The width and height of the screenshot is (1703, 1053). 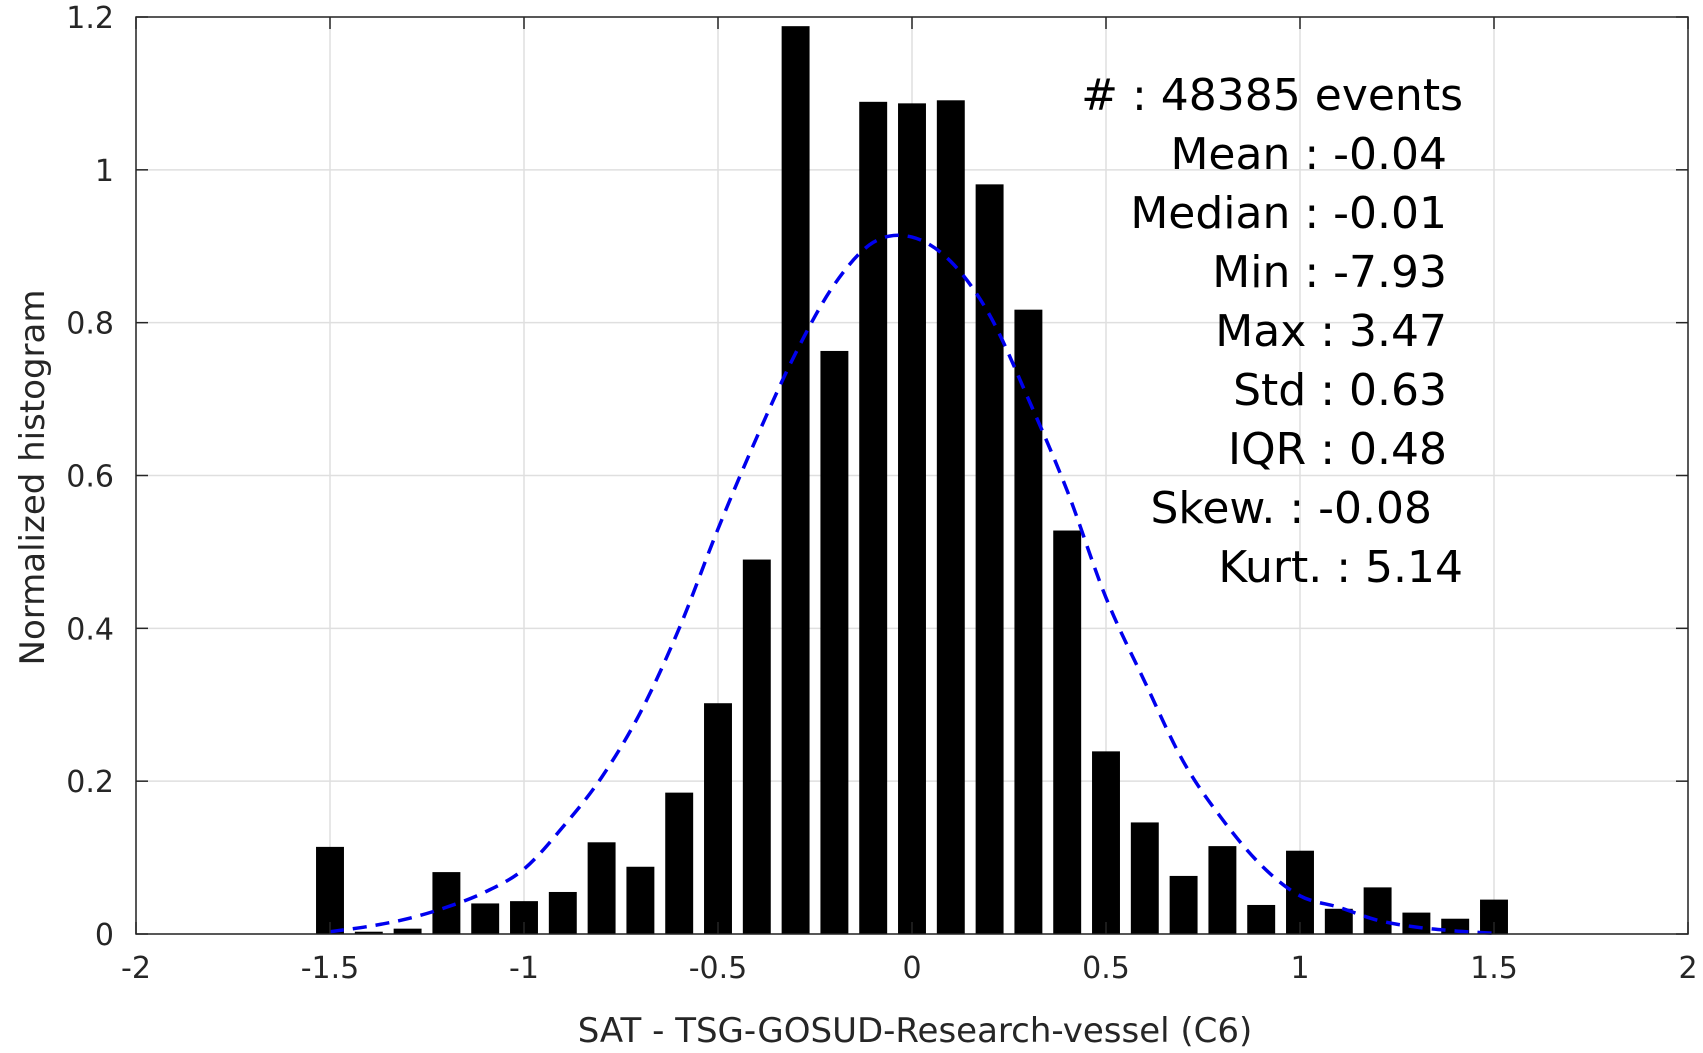 What do you see at coordinates (524, 968) in the screenshot?
I see `x-tick-label: -1` at bounding box center [524, 968].